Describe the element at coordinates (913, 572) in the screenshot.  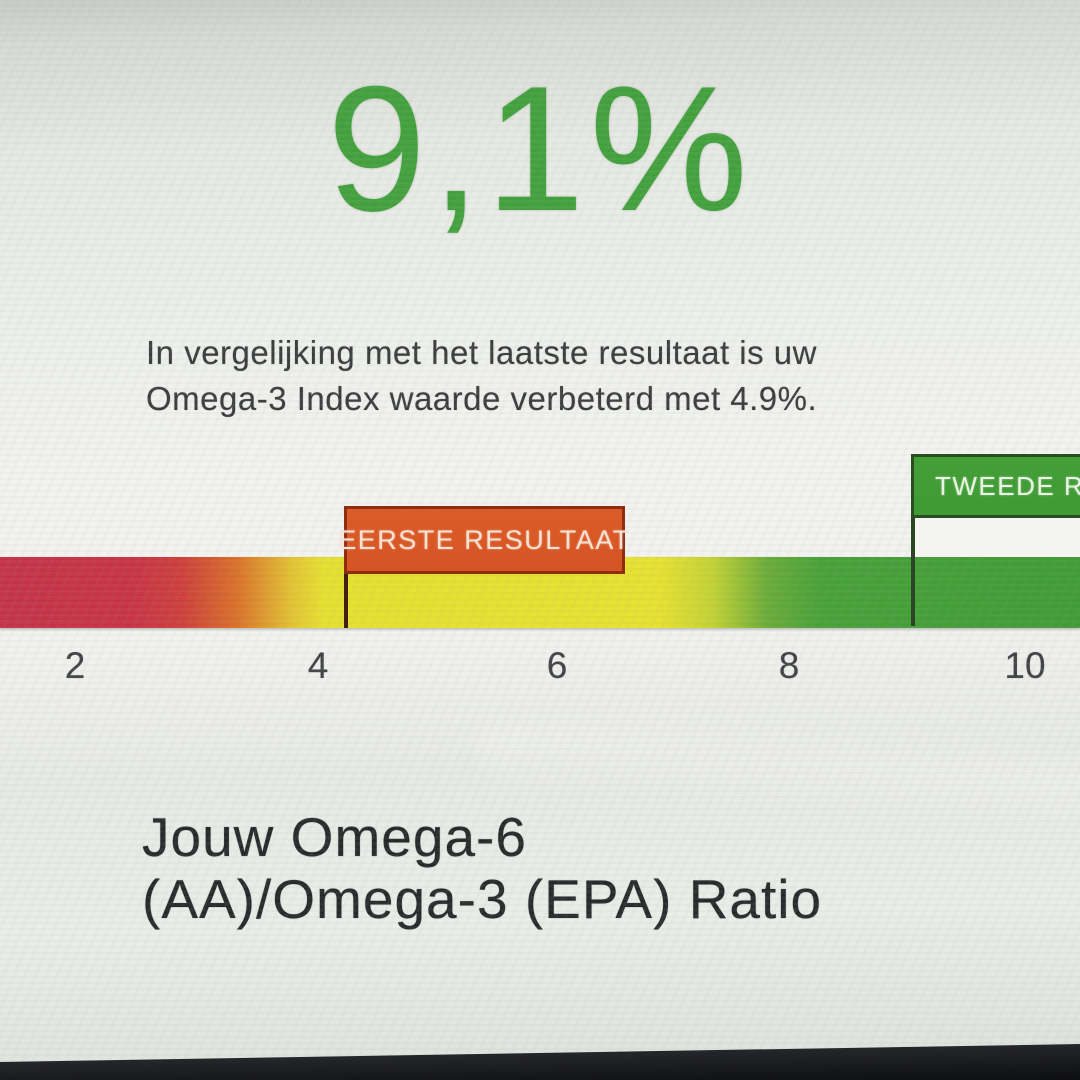
I see `second-result-marker-line` at that location.